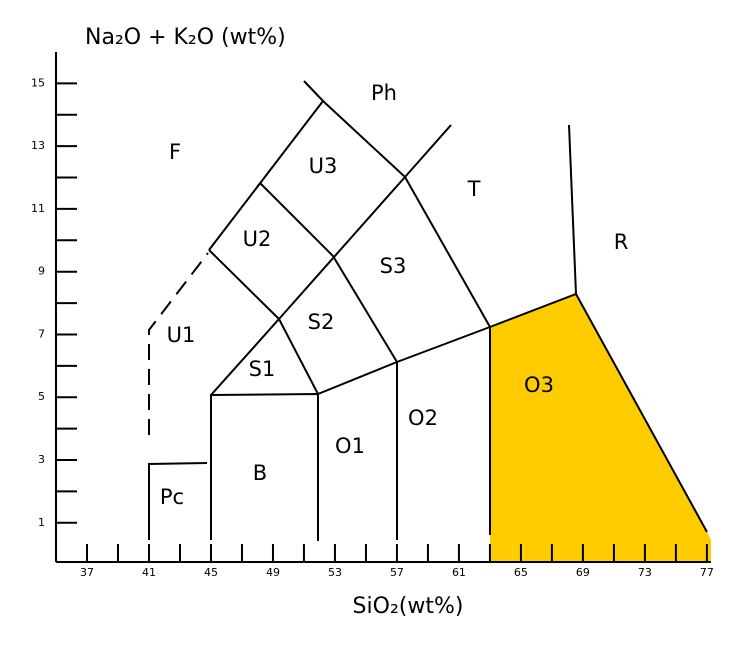 The height and width of the screenshot is (650, 740). What do you see at coordinates (323, 166) in the screenshot?
I see `field-label: U3` at bounding box center [323, 166].